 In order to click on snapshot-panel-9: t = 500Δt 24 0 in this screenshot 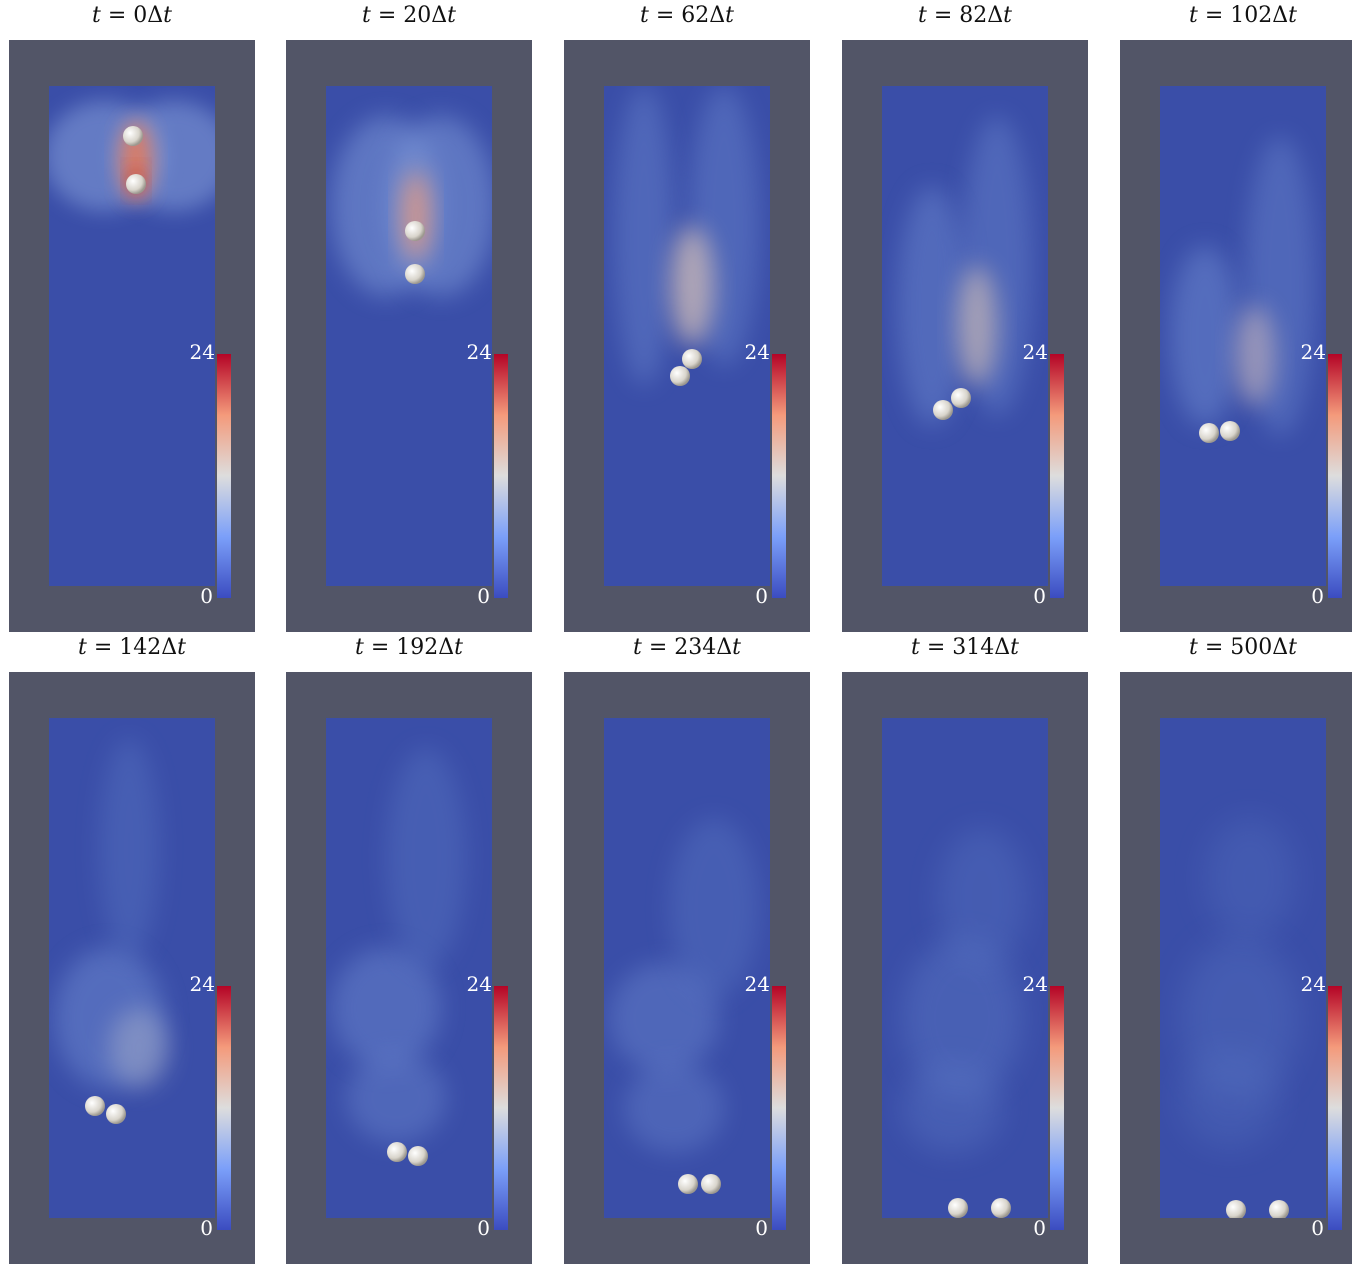, I will do `click(1236, 948)`.